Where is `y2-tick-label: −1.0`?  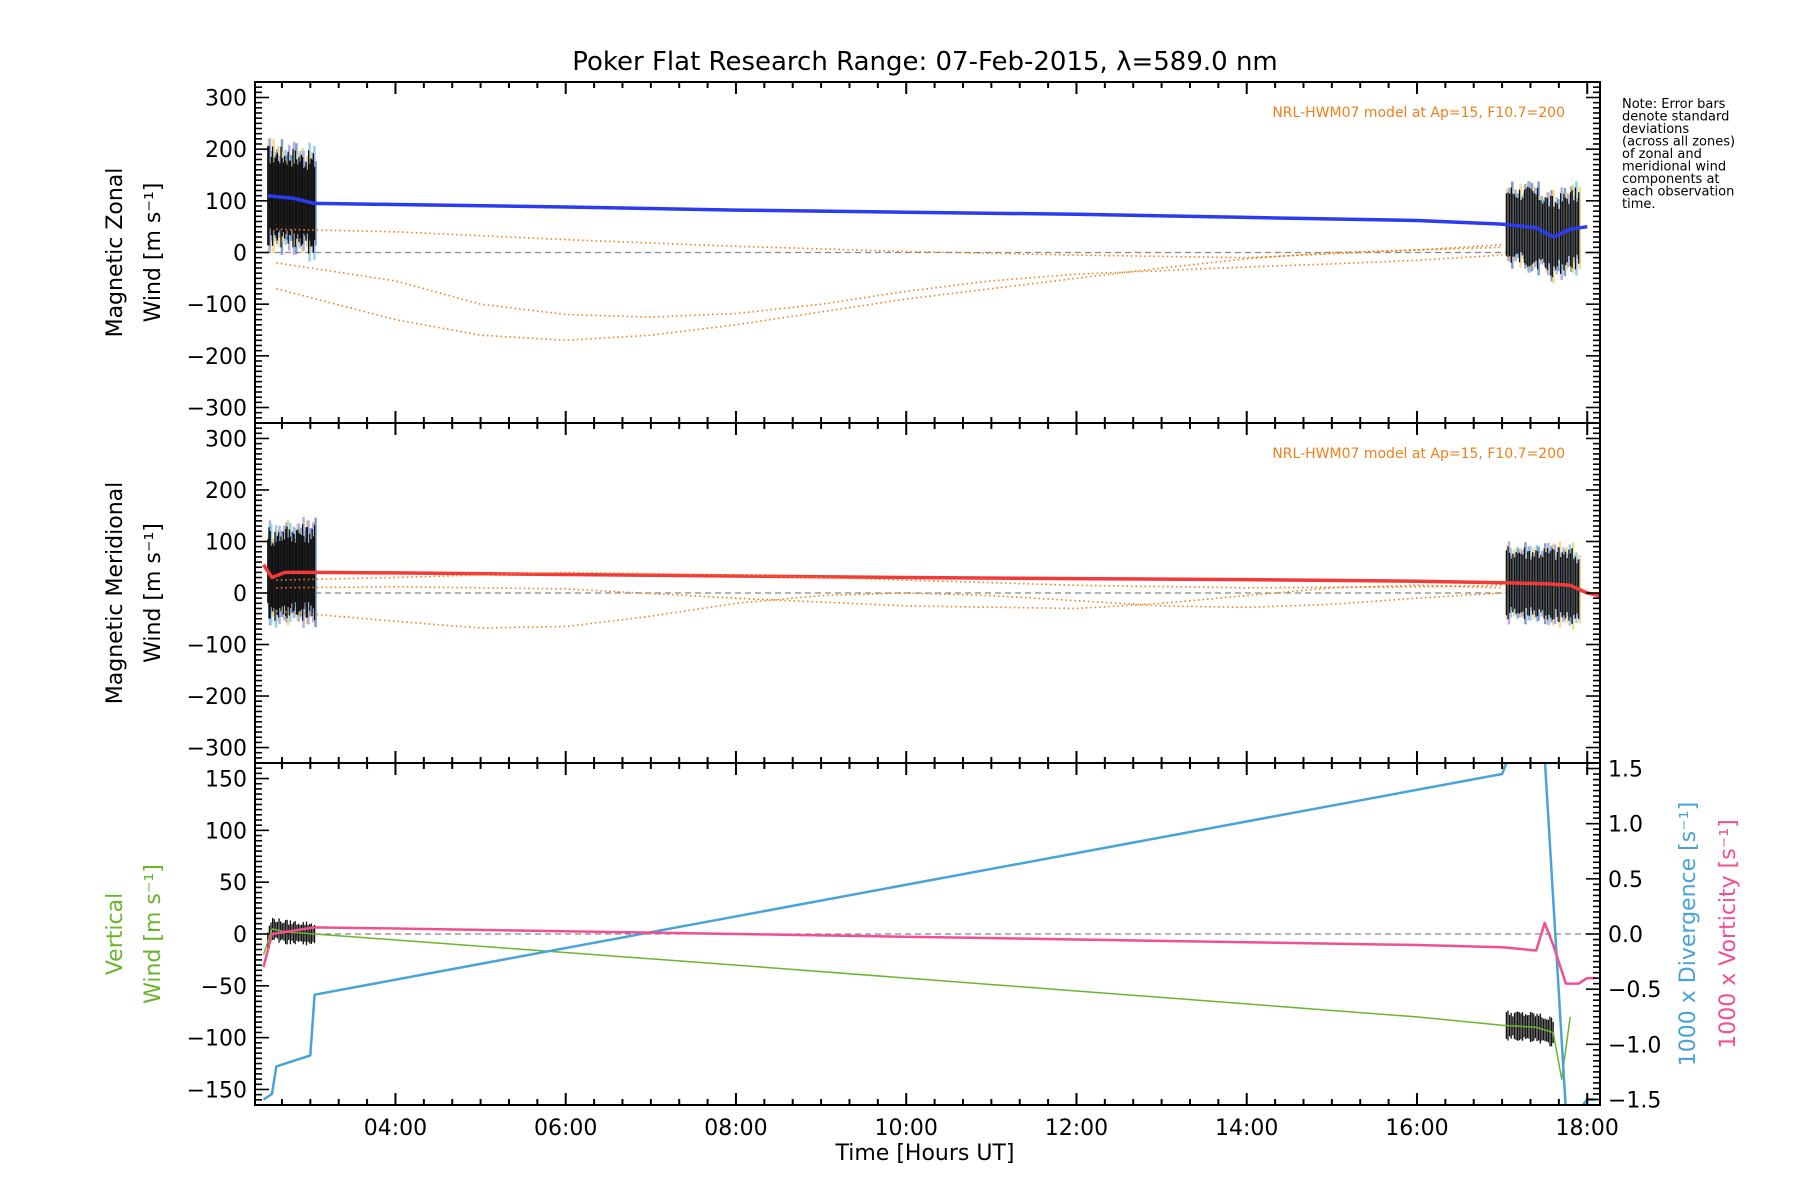 y2-tick-label: −1.0 is located at coordinates (1634, 1045).